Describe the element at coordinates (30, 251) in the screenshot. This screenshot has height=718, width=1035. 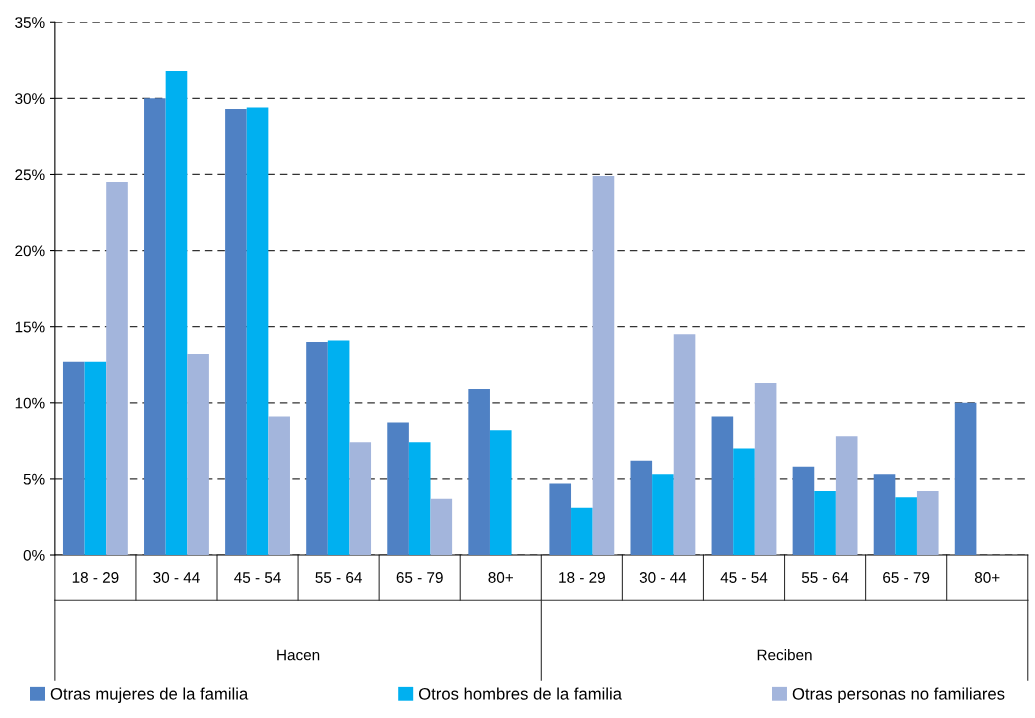
I see `y-tick-label: 20%` at that location.